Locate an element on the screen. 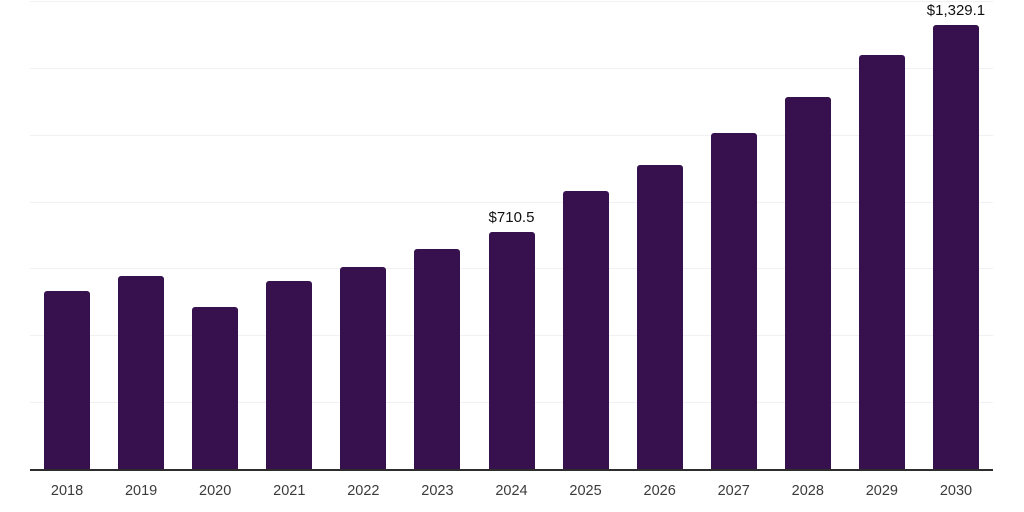 This screenshot has height=512, width=1024. x-axis-tick-label: 2029 is located at coordinates (882, 491).